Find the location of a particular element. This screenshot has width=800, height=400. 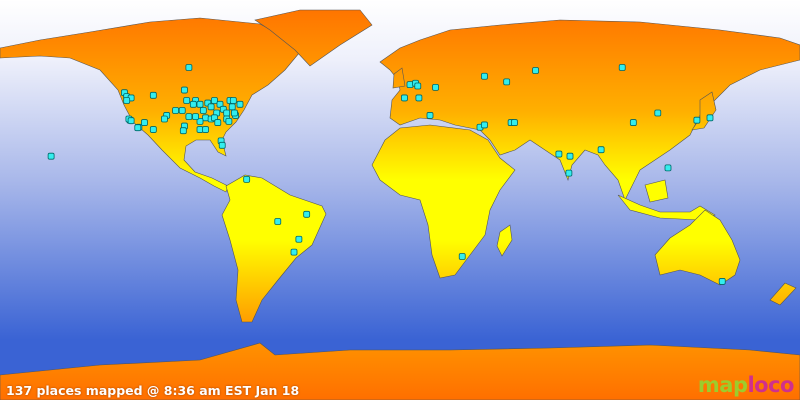

great-britain is located at coordinates (399, 78).